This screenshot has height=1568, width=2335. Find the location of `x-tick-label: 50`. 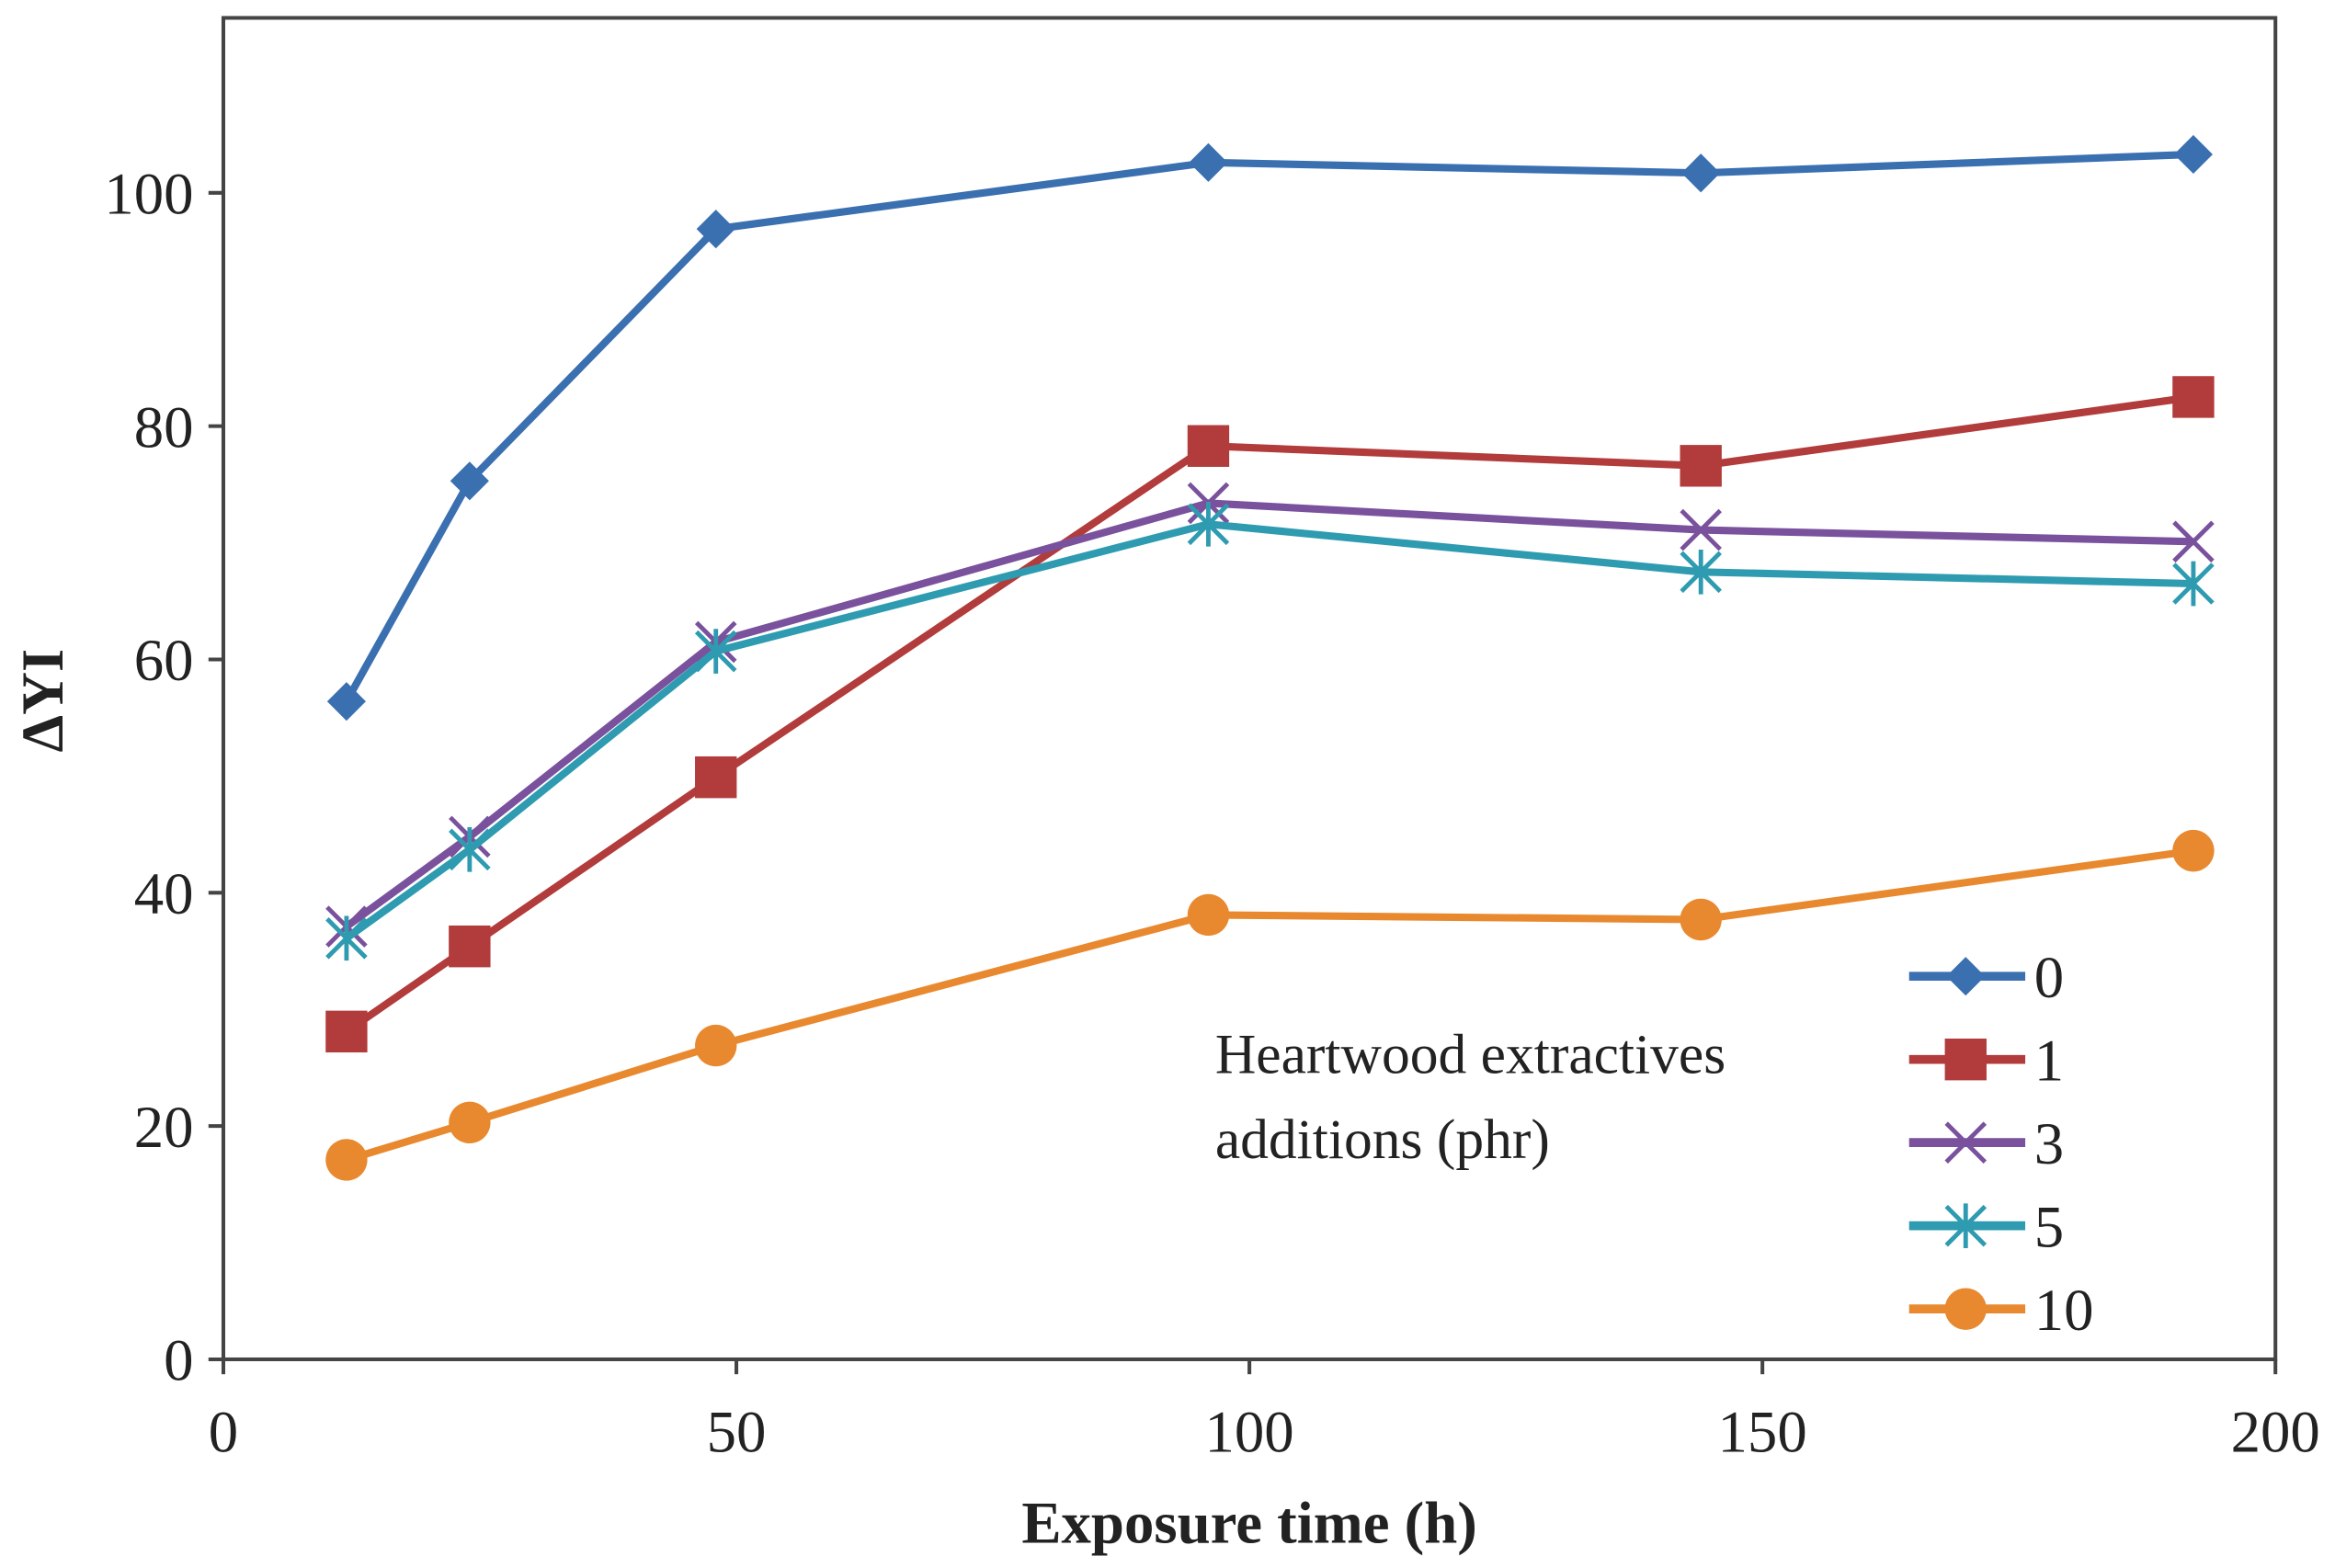

x-tick-label: 50 is located at coordinates (737, 1432).